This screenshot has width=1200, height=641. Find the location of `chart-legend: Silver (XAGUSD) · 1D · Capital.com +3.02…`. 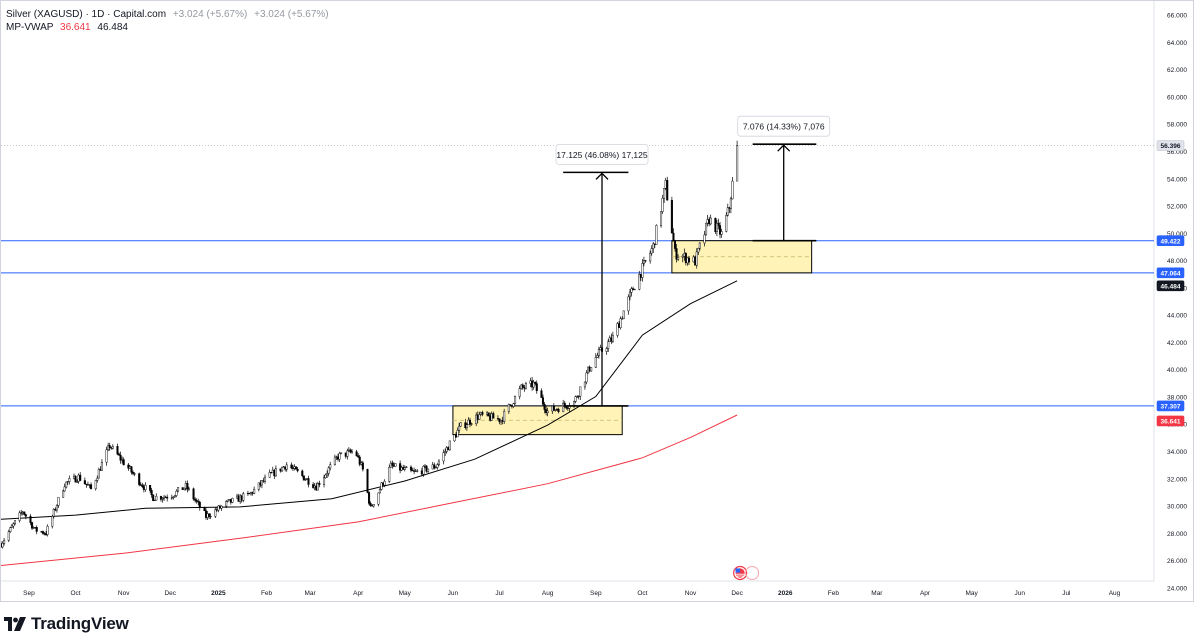

chart-legend: Silver (XAGUSD) · 1D · Capital.com +3.02… is located at coordinates (167, 21).